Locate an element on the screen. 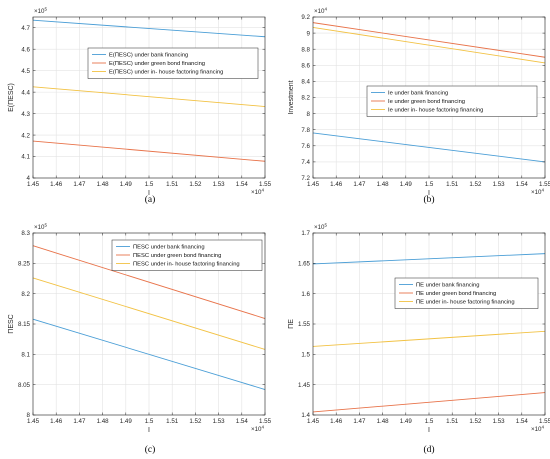 This screenshot has width=550, height=459. y-tick-label: 8.6 is located at coordinates (305, 66).